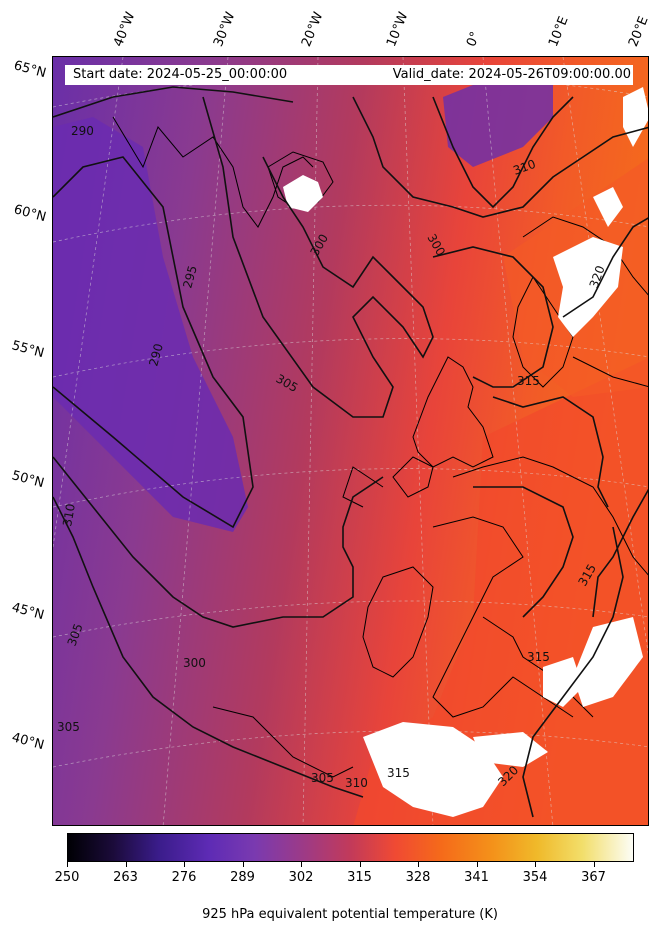 This screenshot has height=936, width=659. What do you see at coordinates (559, 31) in the screenshot?
I see `lon-label-10e: 10°E` at bounding box center [559, 31].